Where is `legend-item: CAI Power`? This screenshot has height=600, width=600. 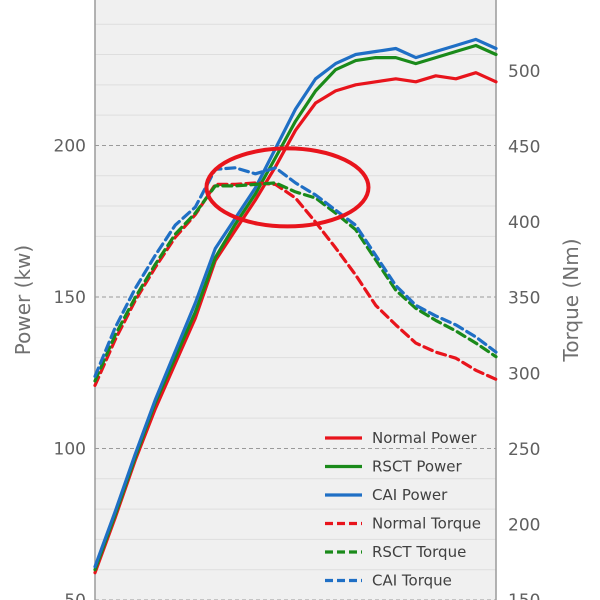 legend-item: CAI Power is located at coordinates (386, 495).